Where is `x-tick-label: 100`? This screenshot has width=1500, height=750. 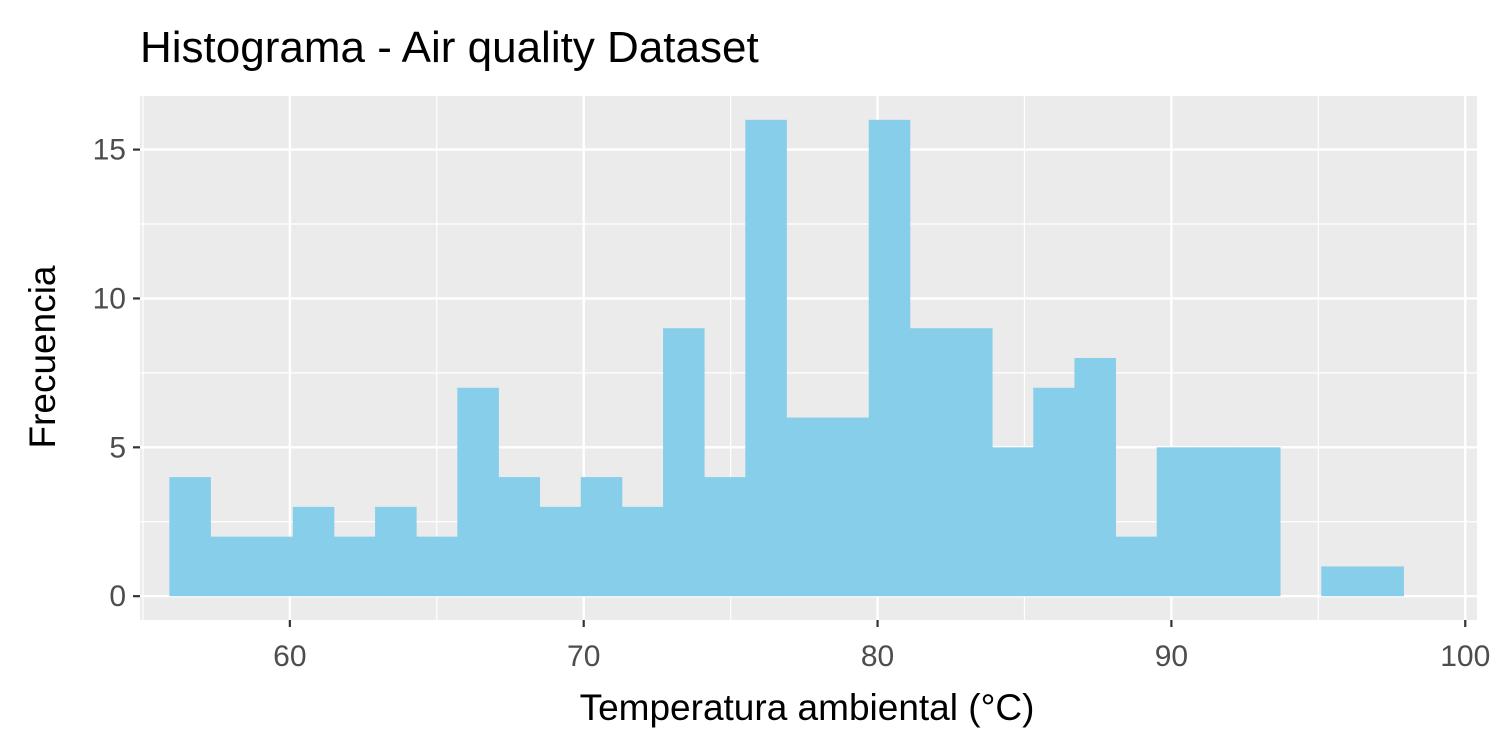 x-tick-label: 100 is located at coordinates (1465, 656).